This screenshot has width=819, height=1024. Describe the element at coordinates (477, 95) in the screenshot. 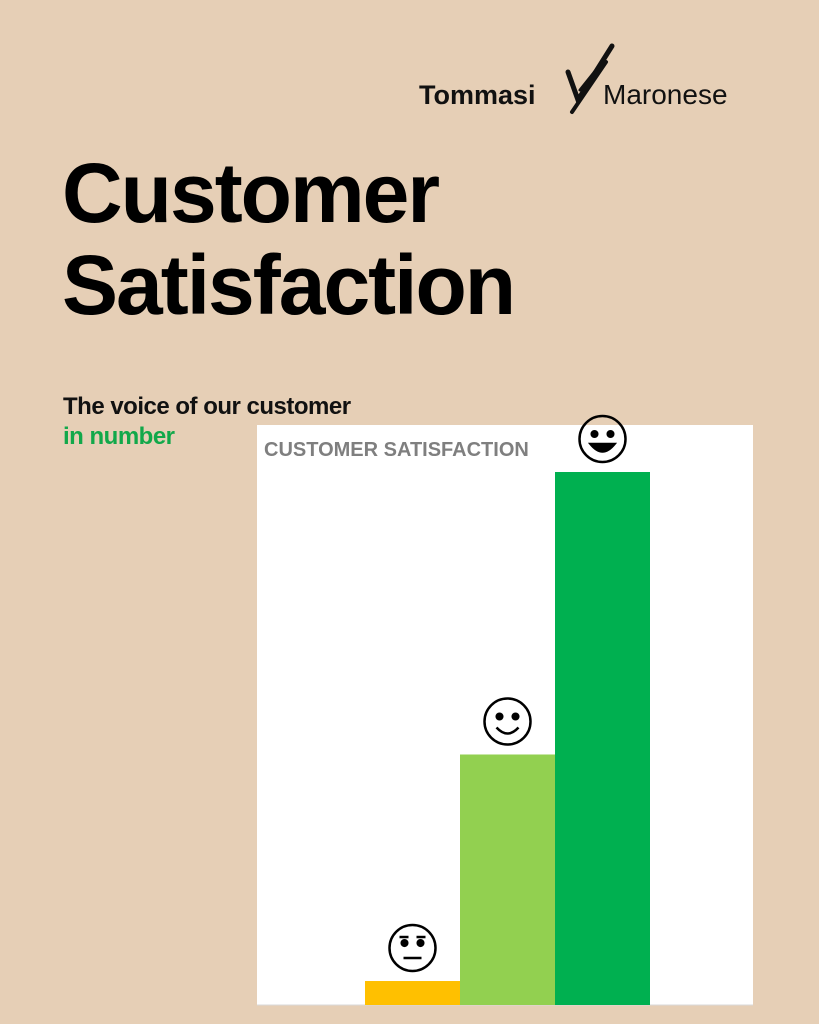

I see `brand-name: Tommasi` at that location.